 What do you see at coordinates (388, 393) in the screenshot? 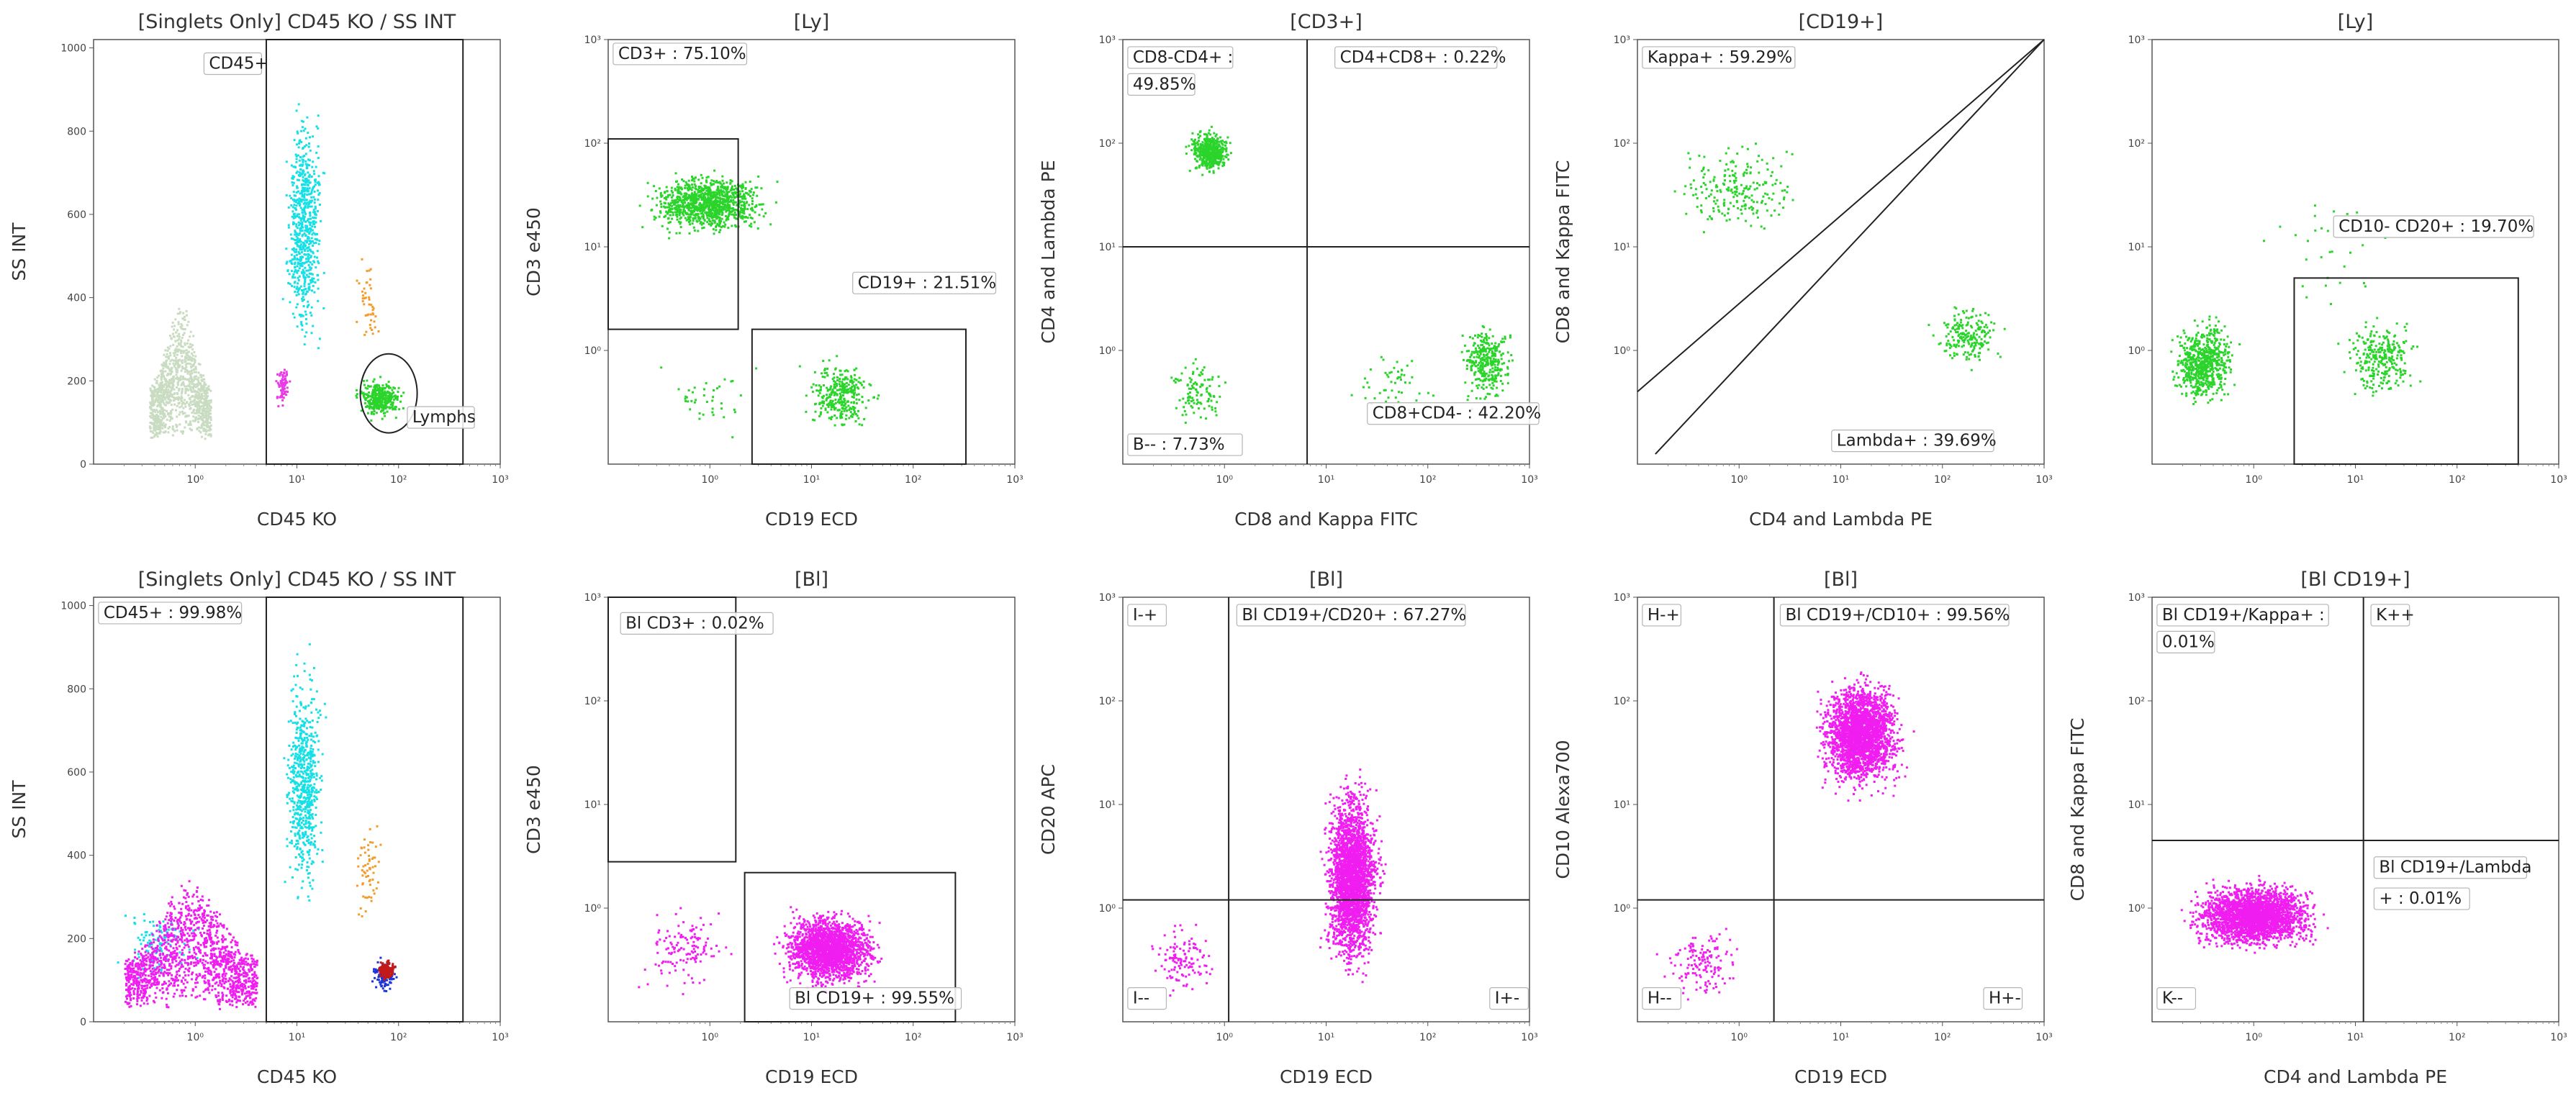
I see `gate-ellipse` at bounding box center [388, 393].